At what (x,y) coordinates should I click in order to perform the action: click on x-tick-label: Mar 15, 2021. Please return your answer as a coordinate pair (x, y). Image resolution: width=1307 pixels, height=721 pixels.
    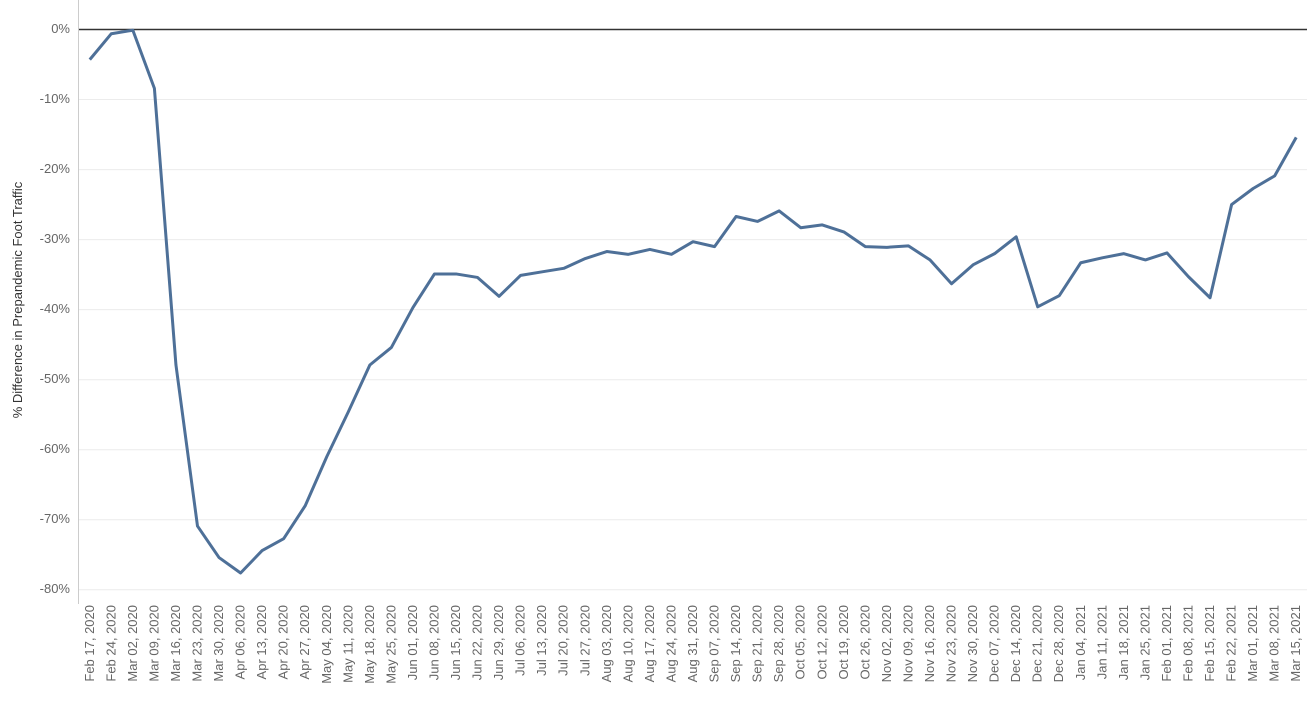
    Looking at the image, I should click on (1295, 643).